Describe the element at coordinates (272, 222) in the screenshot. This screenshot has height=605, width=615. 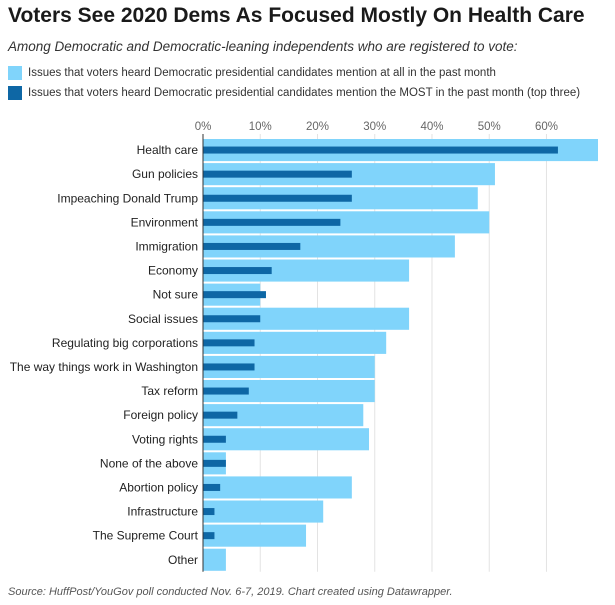
I see `bar-mention-most-environment` at that location.